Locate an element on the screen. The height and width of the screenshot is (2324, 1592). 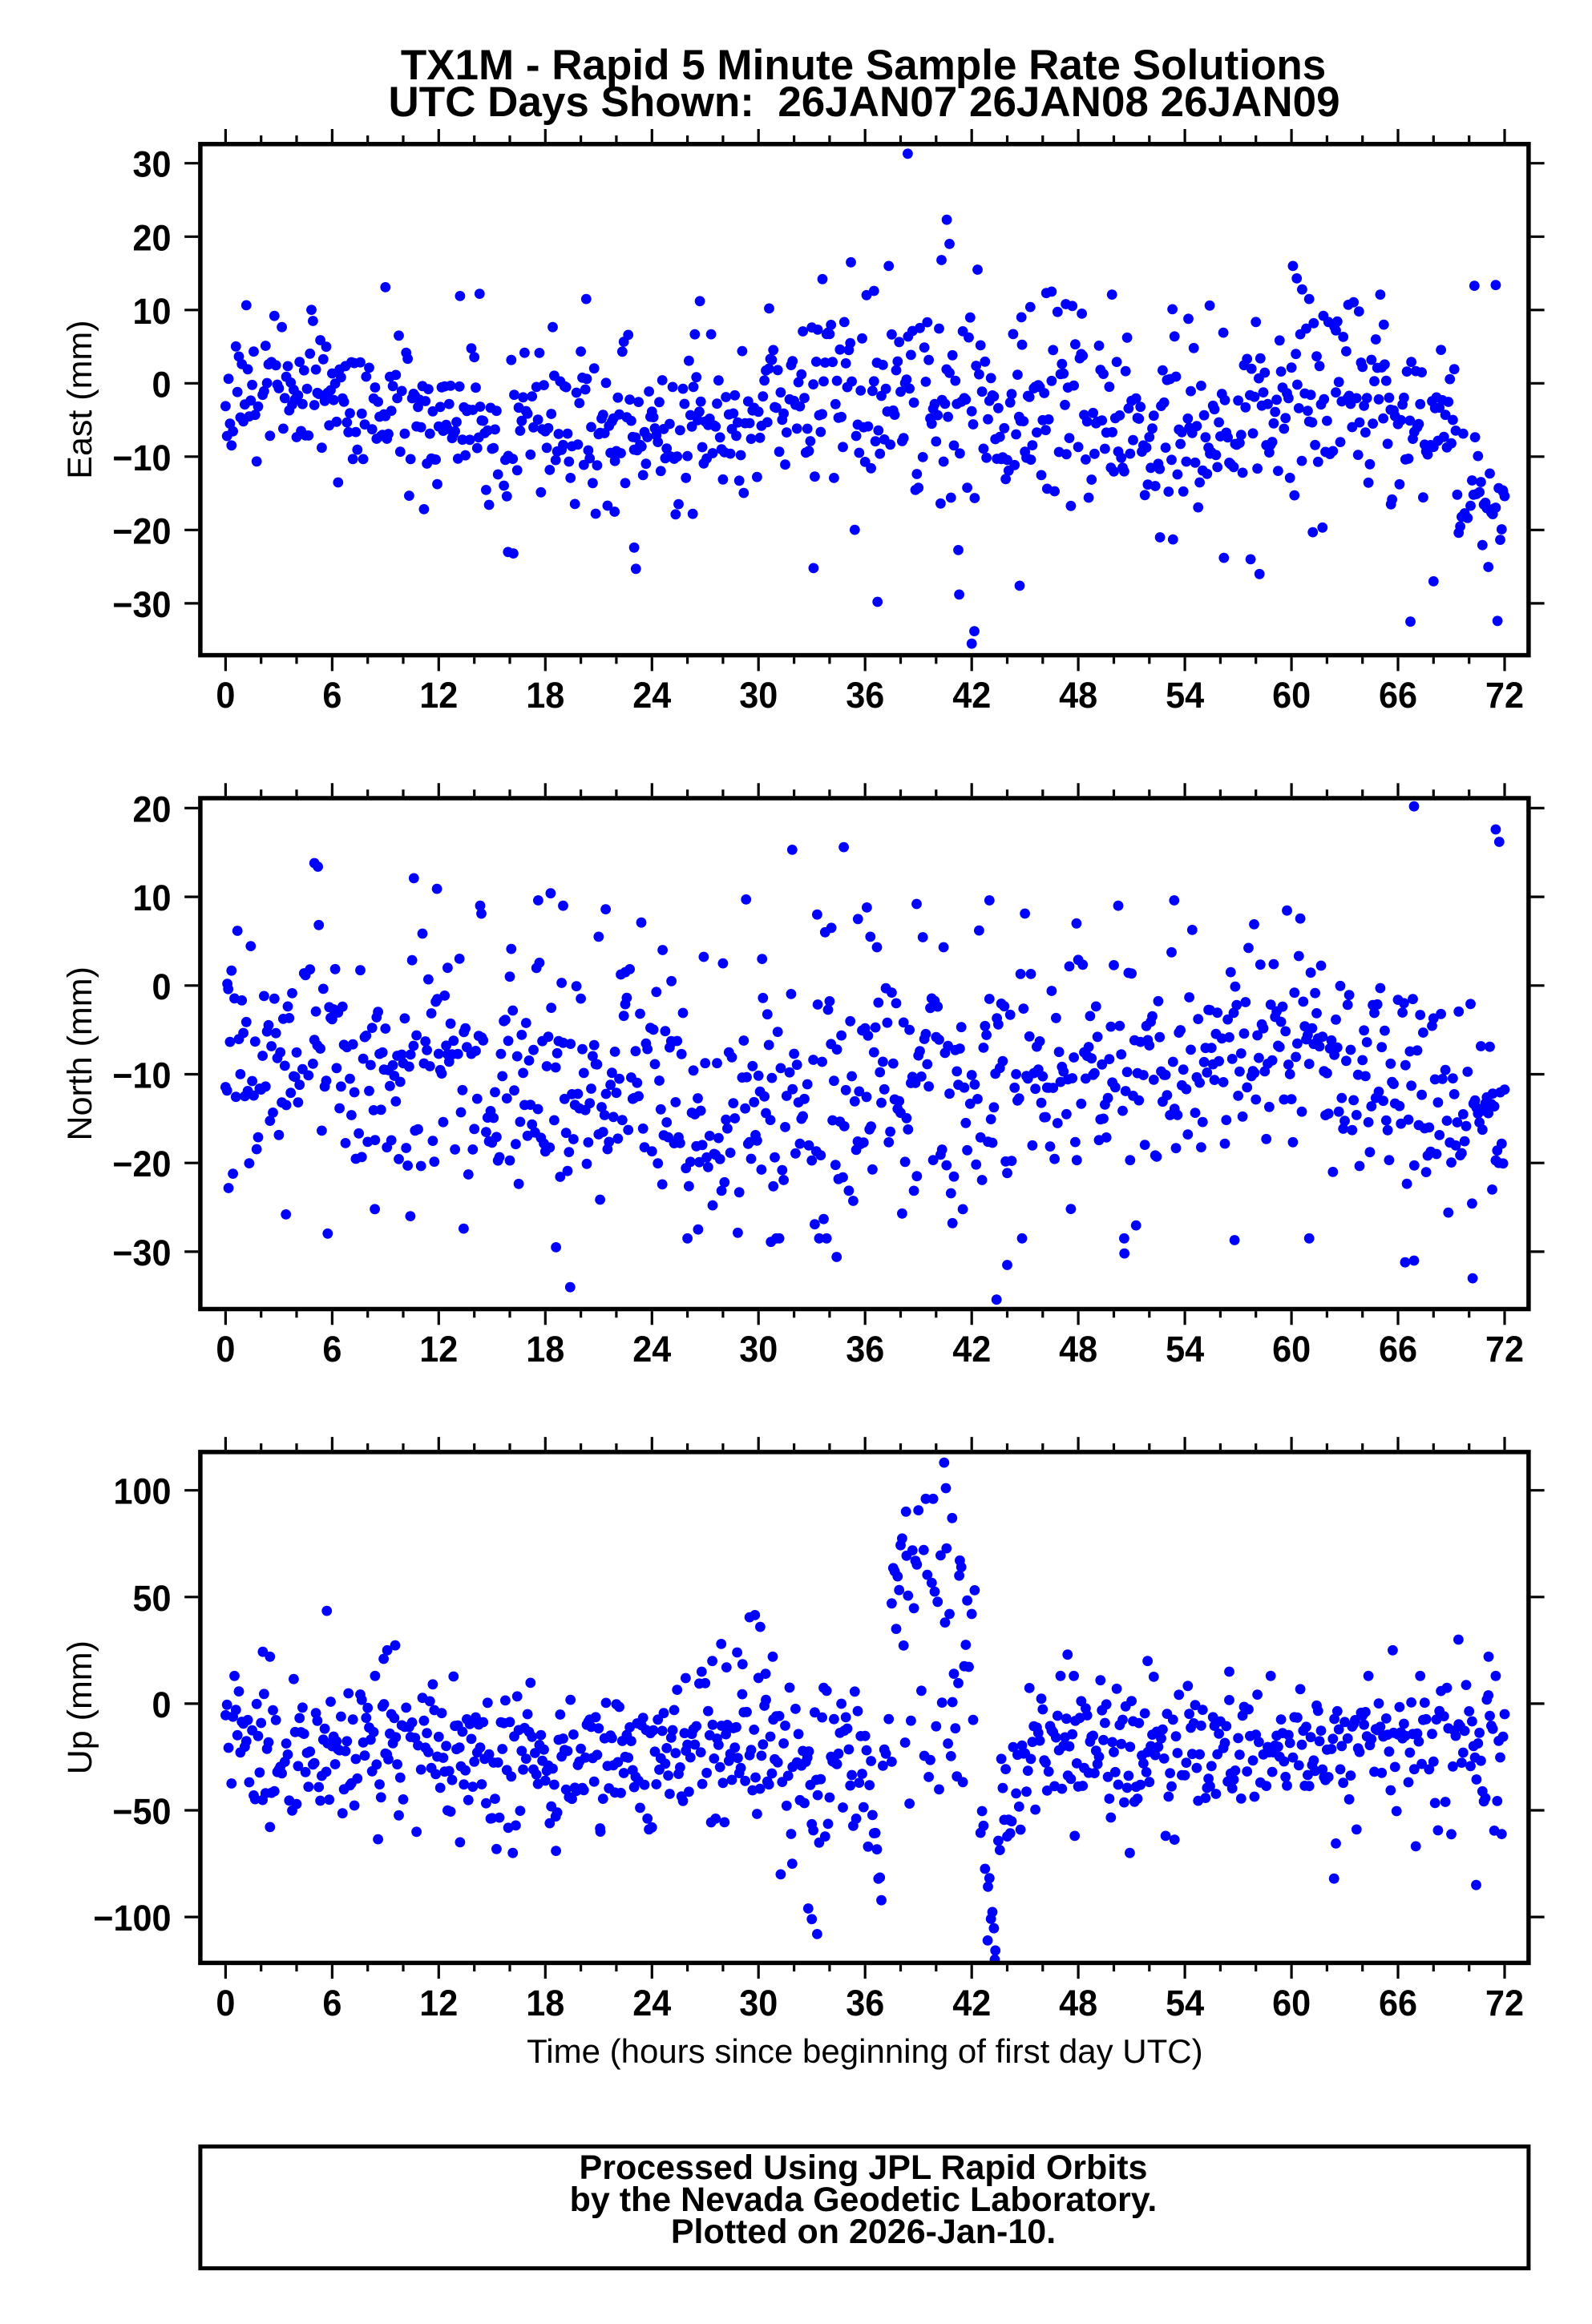
svg-text: East (mm) is located at coordinates (80, 399).